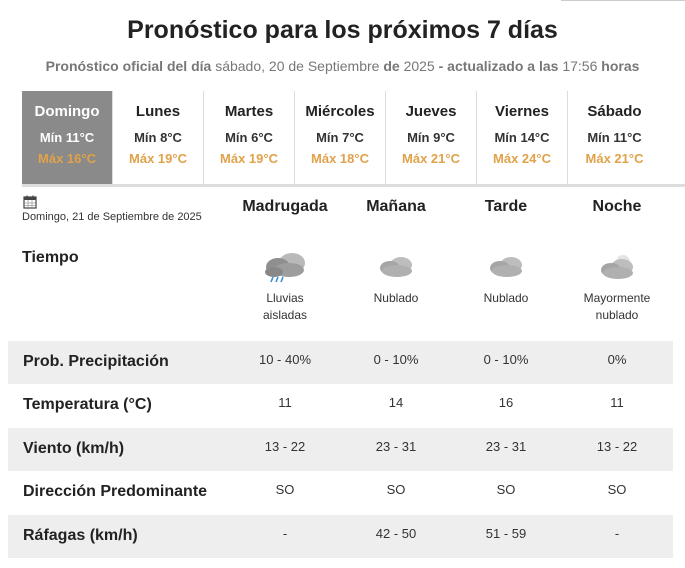 This screenshot has width=685, height=568. What do you see at coordinates (396, 402) in the screenshot?
I see `row-value: 14` at bounding box center [396, 402].